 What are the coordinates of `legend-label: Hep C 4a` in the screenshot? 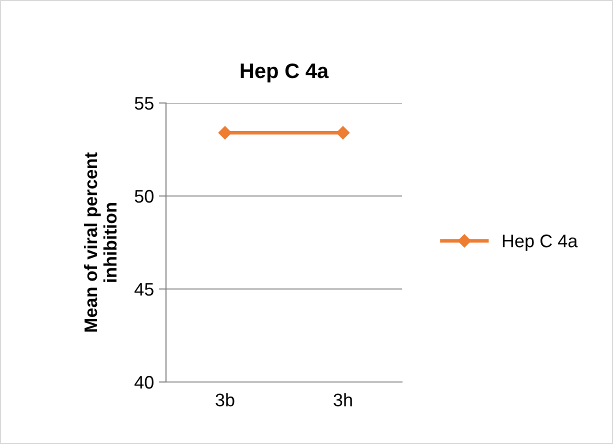 It's located at (540, 242).